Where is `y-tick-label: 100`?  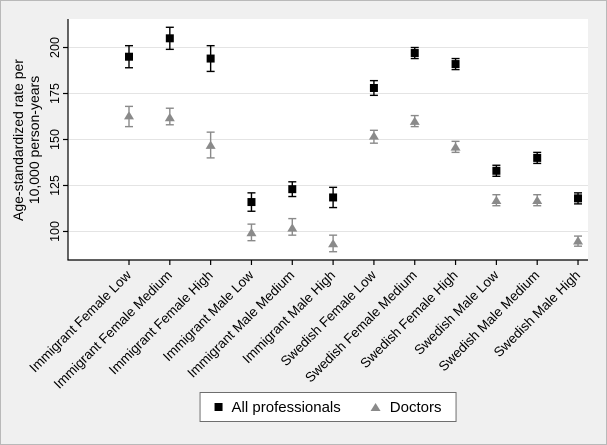 y-tick-label: 100 is located at coordinates (55, 231).